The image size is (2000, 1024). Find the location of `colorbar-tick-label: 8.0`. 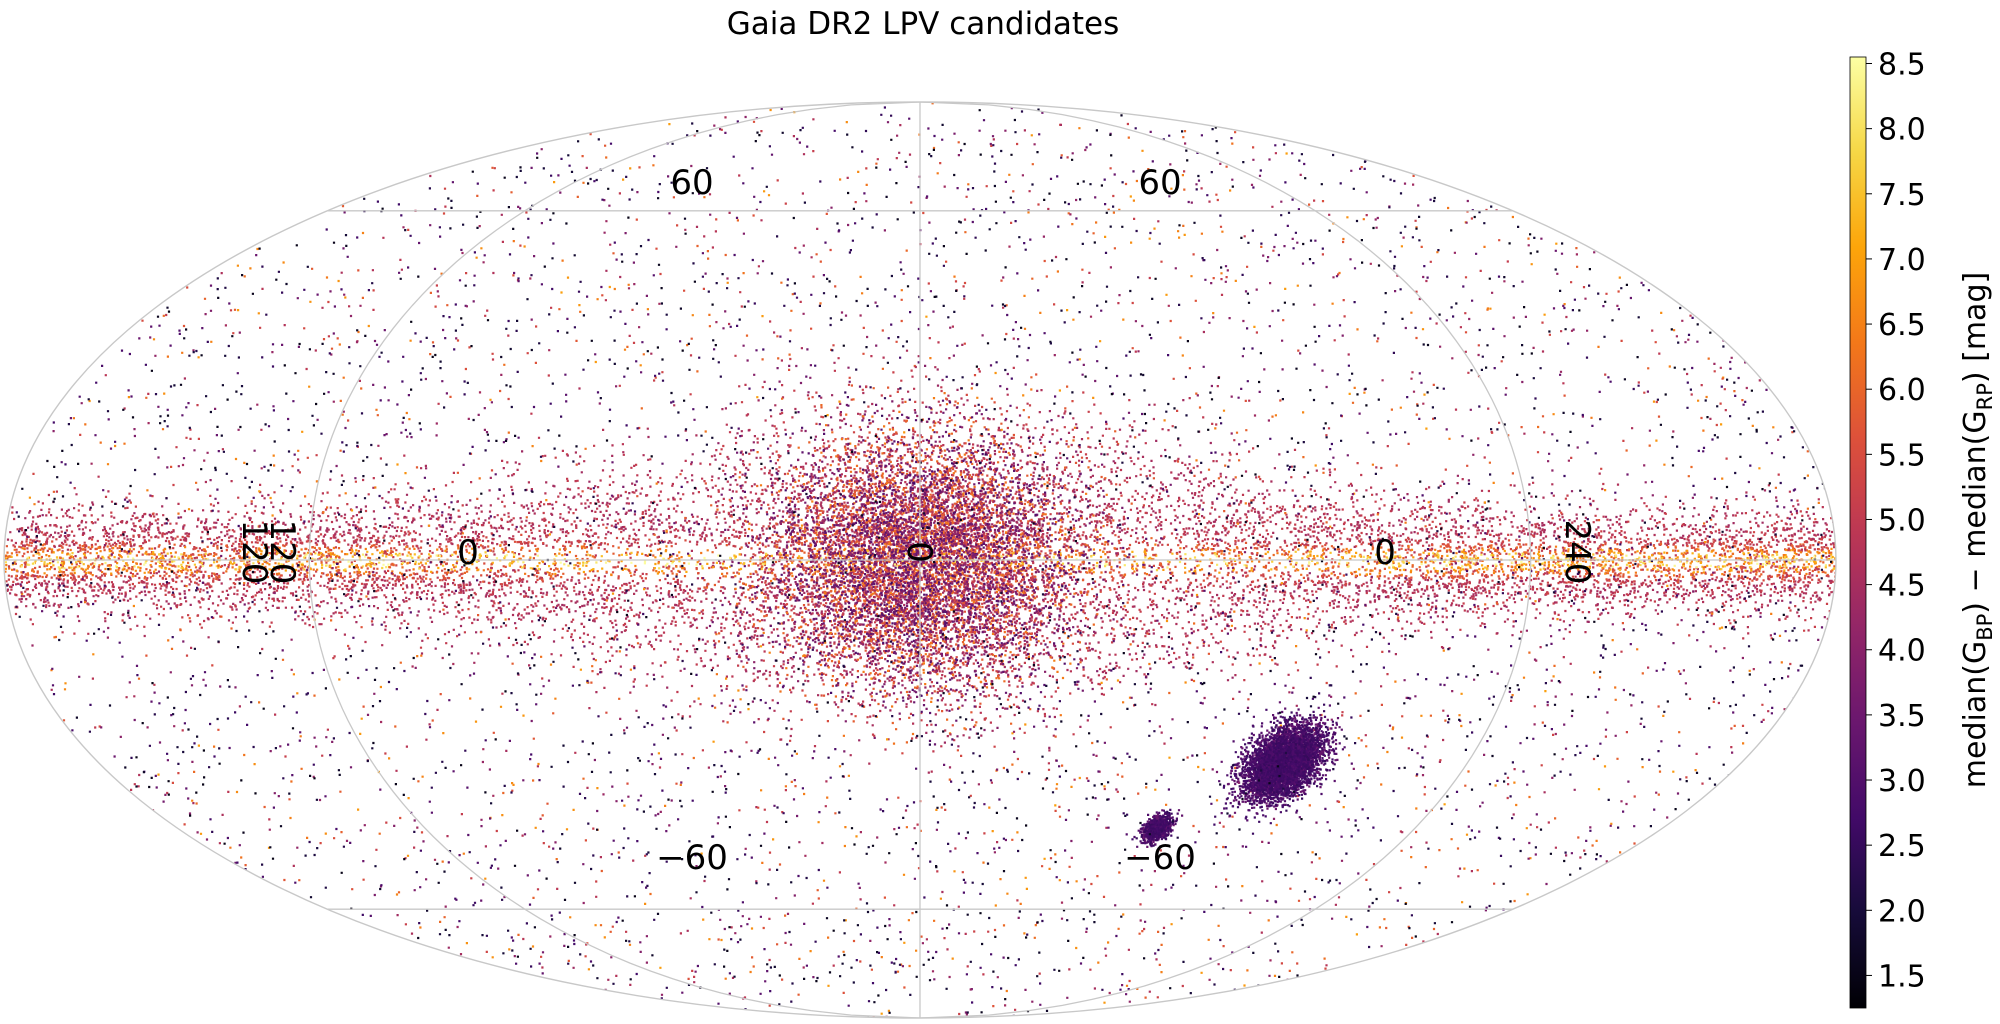

colorbar-tick-label: 8.0 is located at coordinates (1902, 130).